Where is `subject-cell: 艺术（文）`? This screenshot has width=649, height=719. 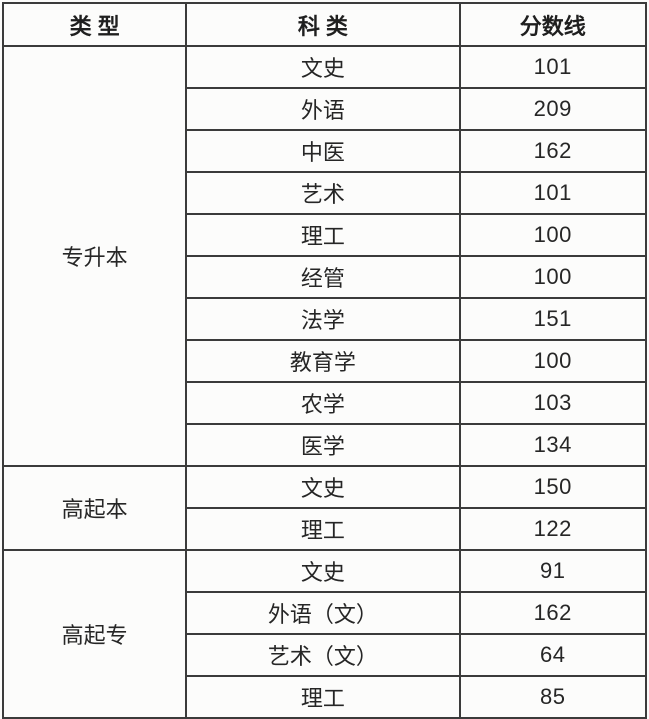
subject-cell: 艺术（文） is located at coordinates (322, 655).